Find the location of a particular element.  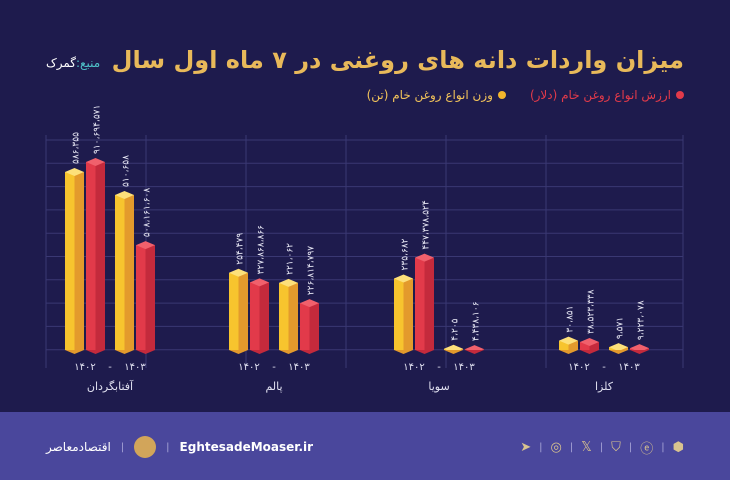

data-label: ۲۲۶،۸۱۴،۷۹۷ is located at coordinates (312, 270).